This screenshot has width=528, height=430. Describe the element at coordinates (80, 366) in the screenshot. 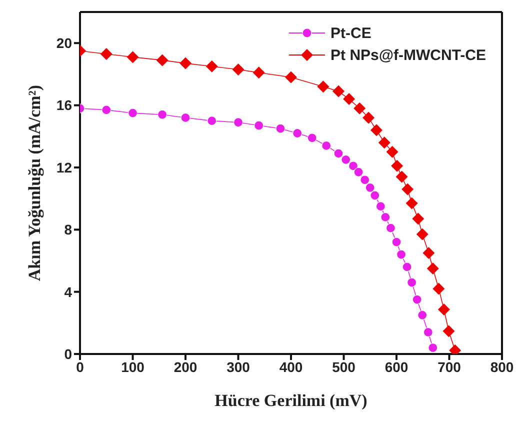

I see `x-tick-label: 0` at that location.